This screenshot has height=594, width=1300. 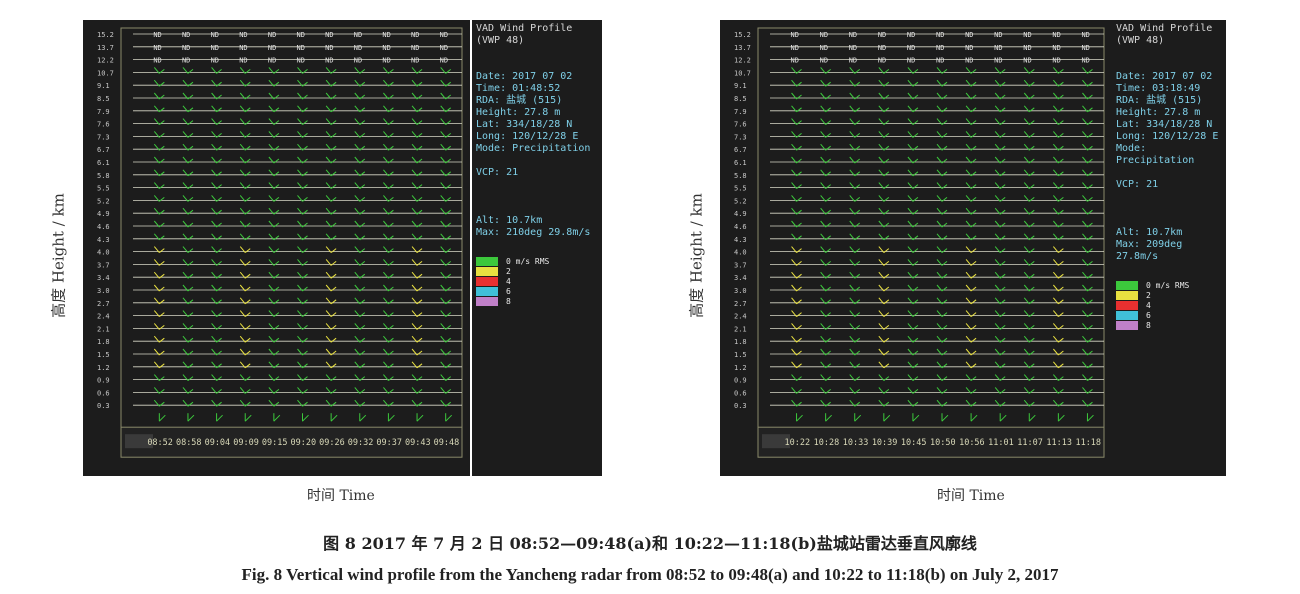 I want to click on height-tick-label: 0.6, so click(x=740, y=393).